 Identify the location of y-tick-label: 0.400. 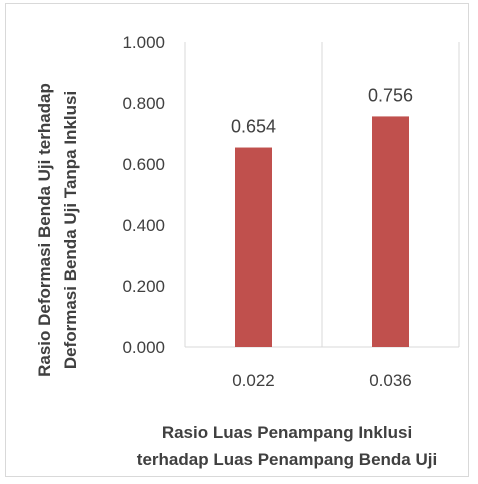
(143, 225).